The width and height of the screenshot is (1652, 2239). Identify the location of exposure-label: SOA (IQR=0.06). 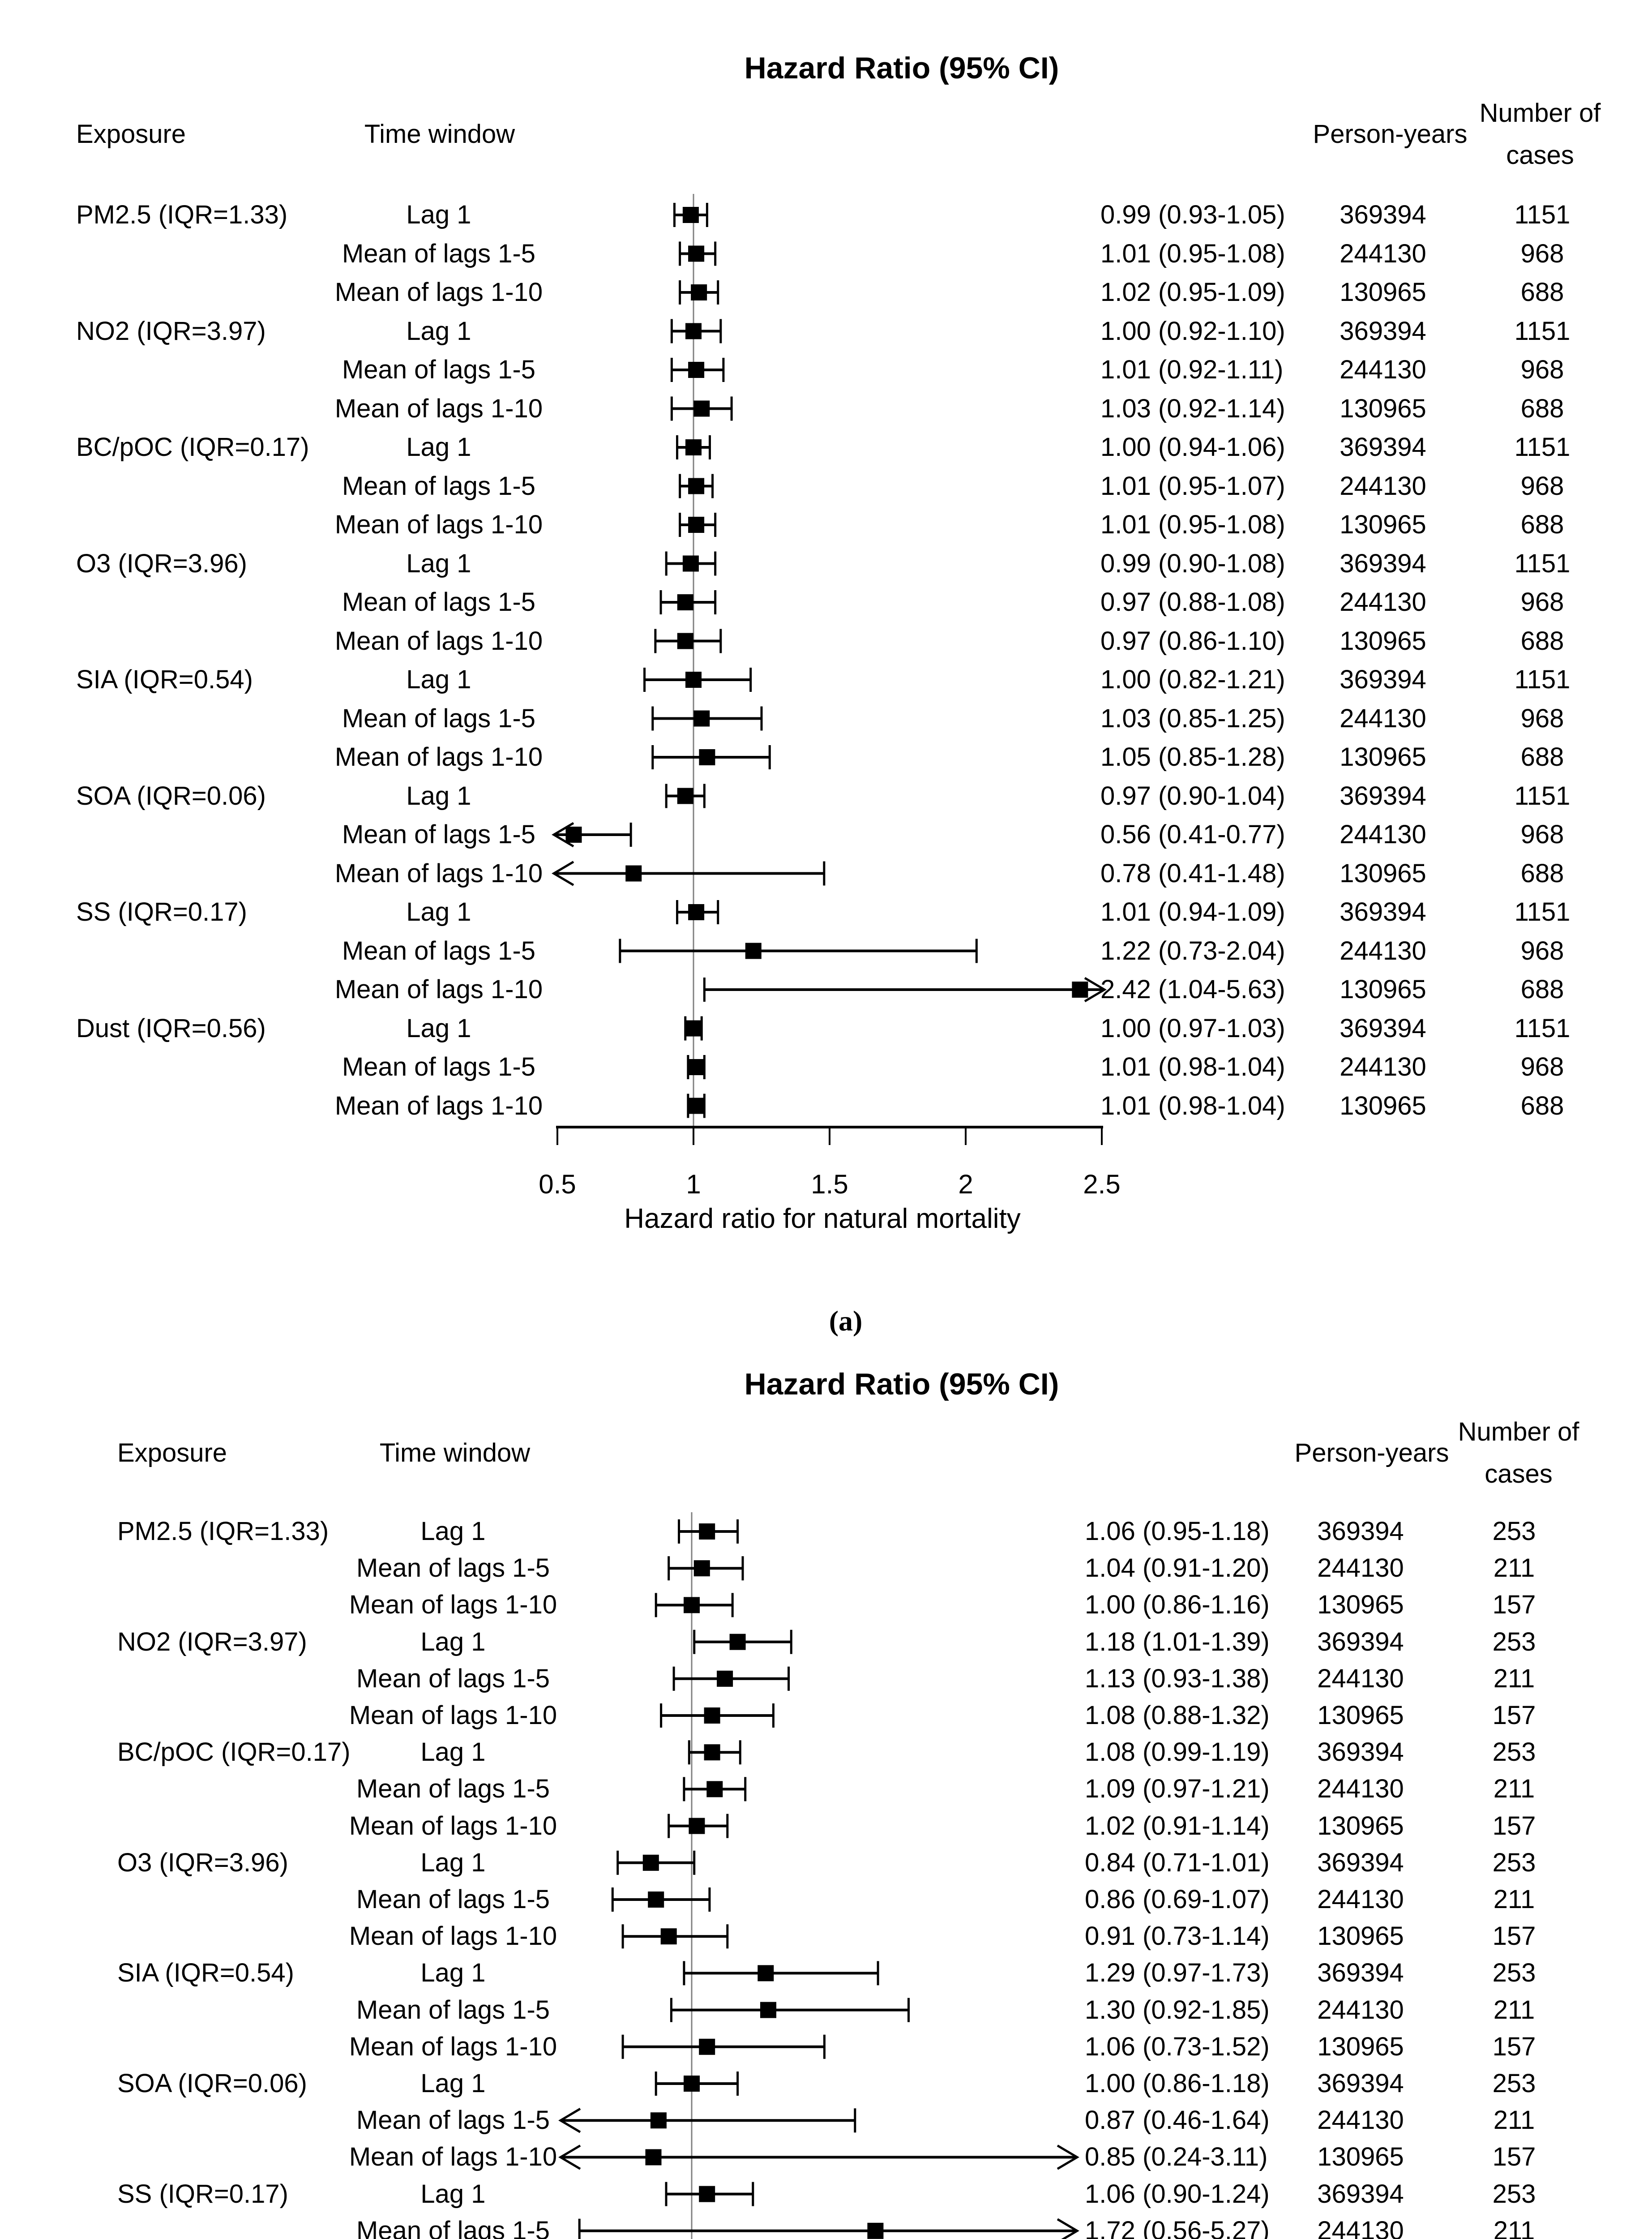
(171, 796).